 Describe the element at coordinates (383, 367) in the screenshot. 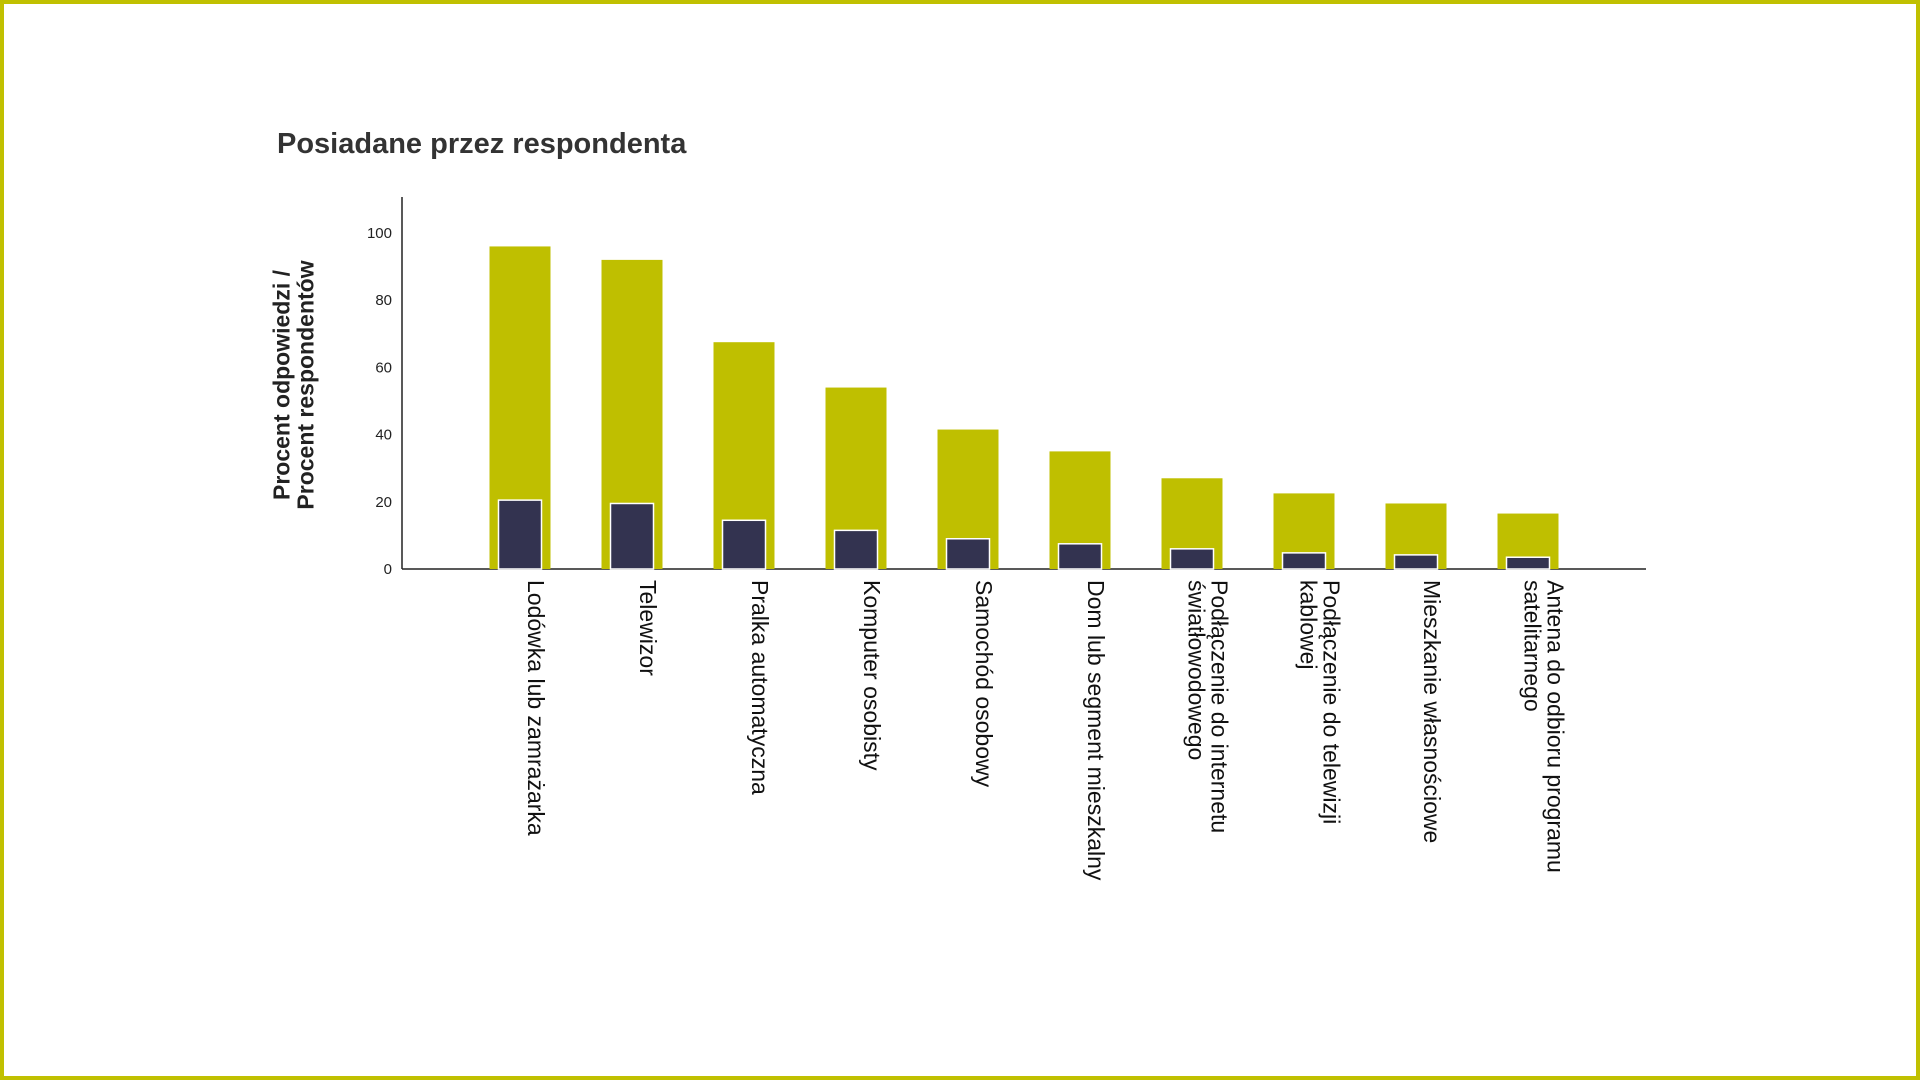

I see `y-tick-label: 60` at that location.